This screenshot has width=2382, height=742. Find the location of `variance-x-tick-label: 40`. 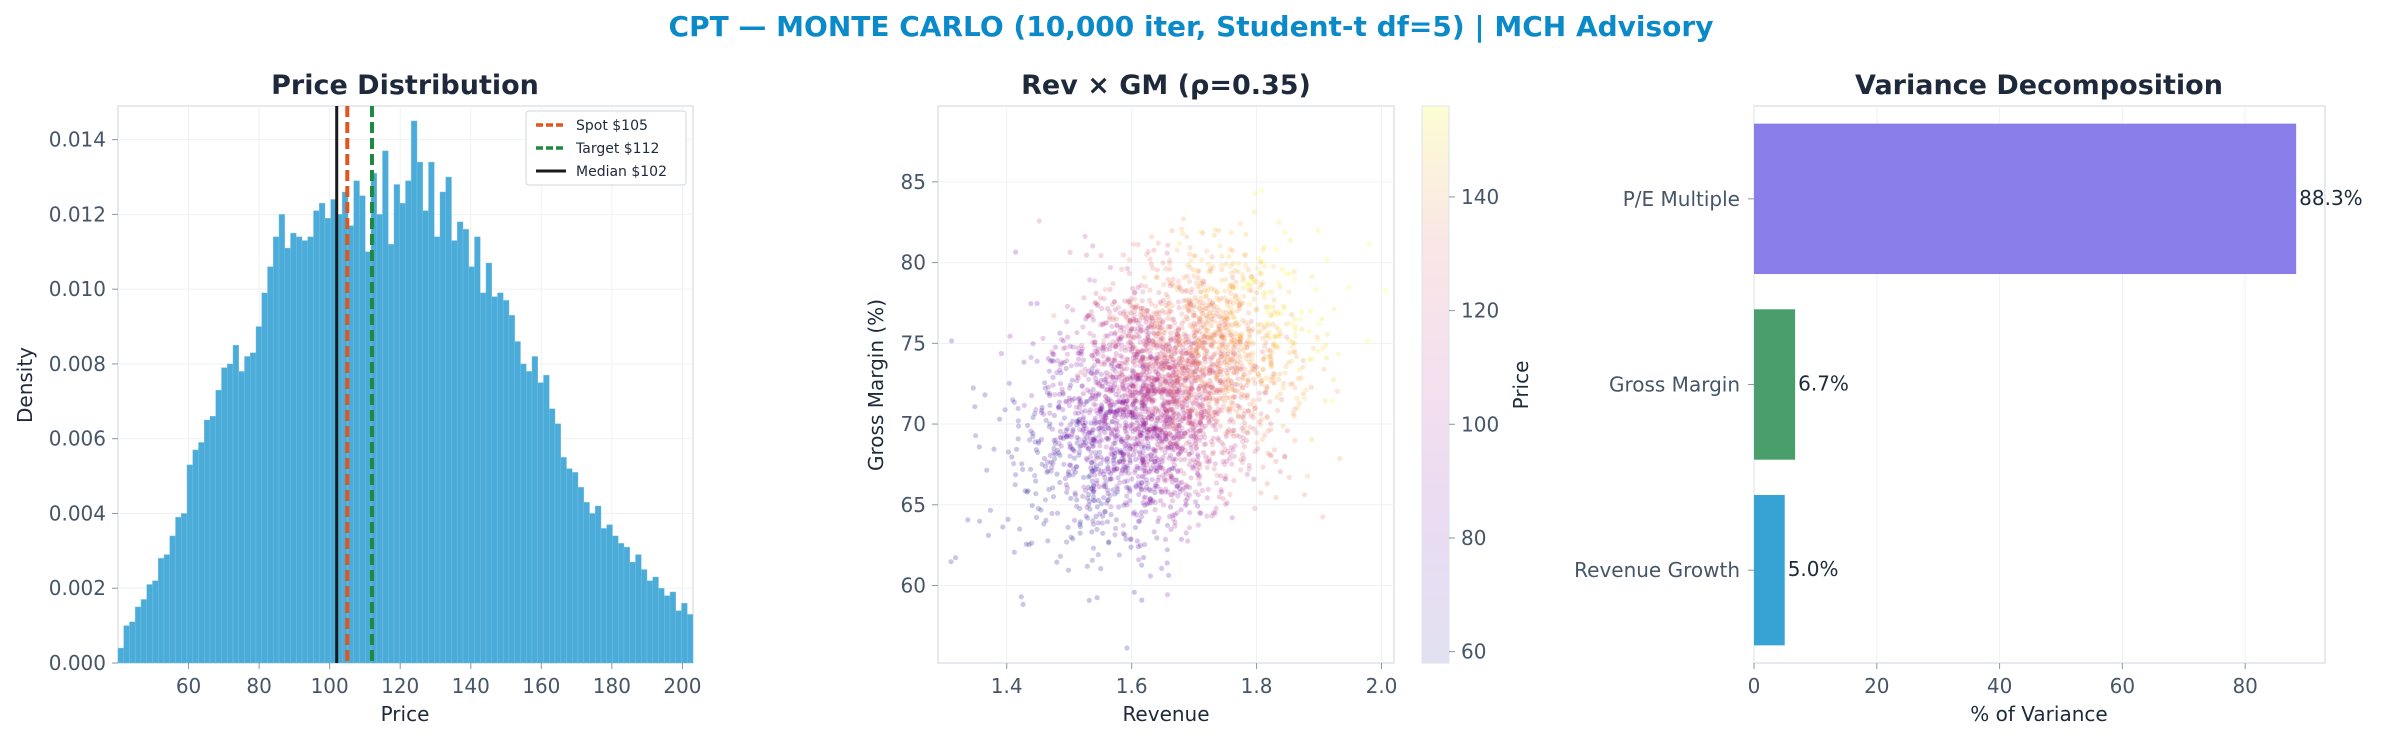

variance-x-tick-label: 40 is located at coordinates (1999, 686).